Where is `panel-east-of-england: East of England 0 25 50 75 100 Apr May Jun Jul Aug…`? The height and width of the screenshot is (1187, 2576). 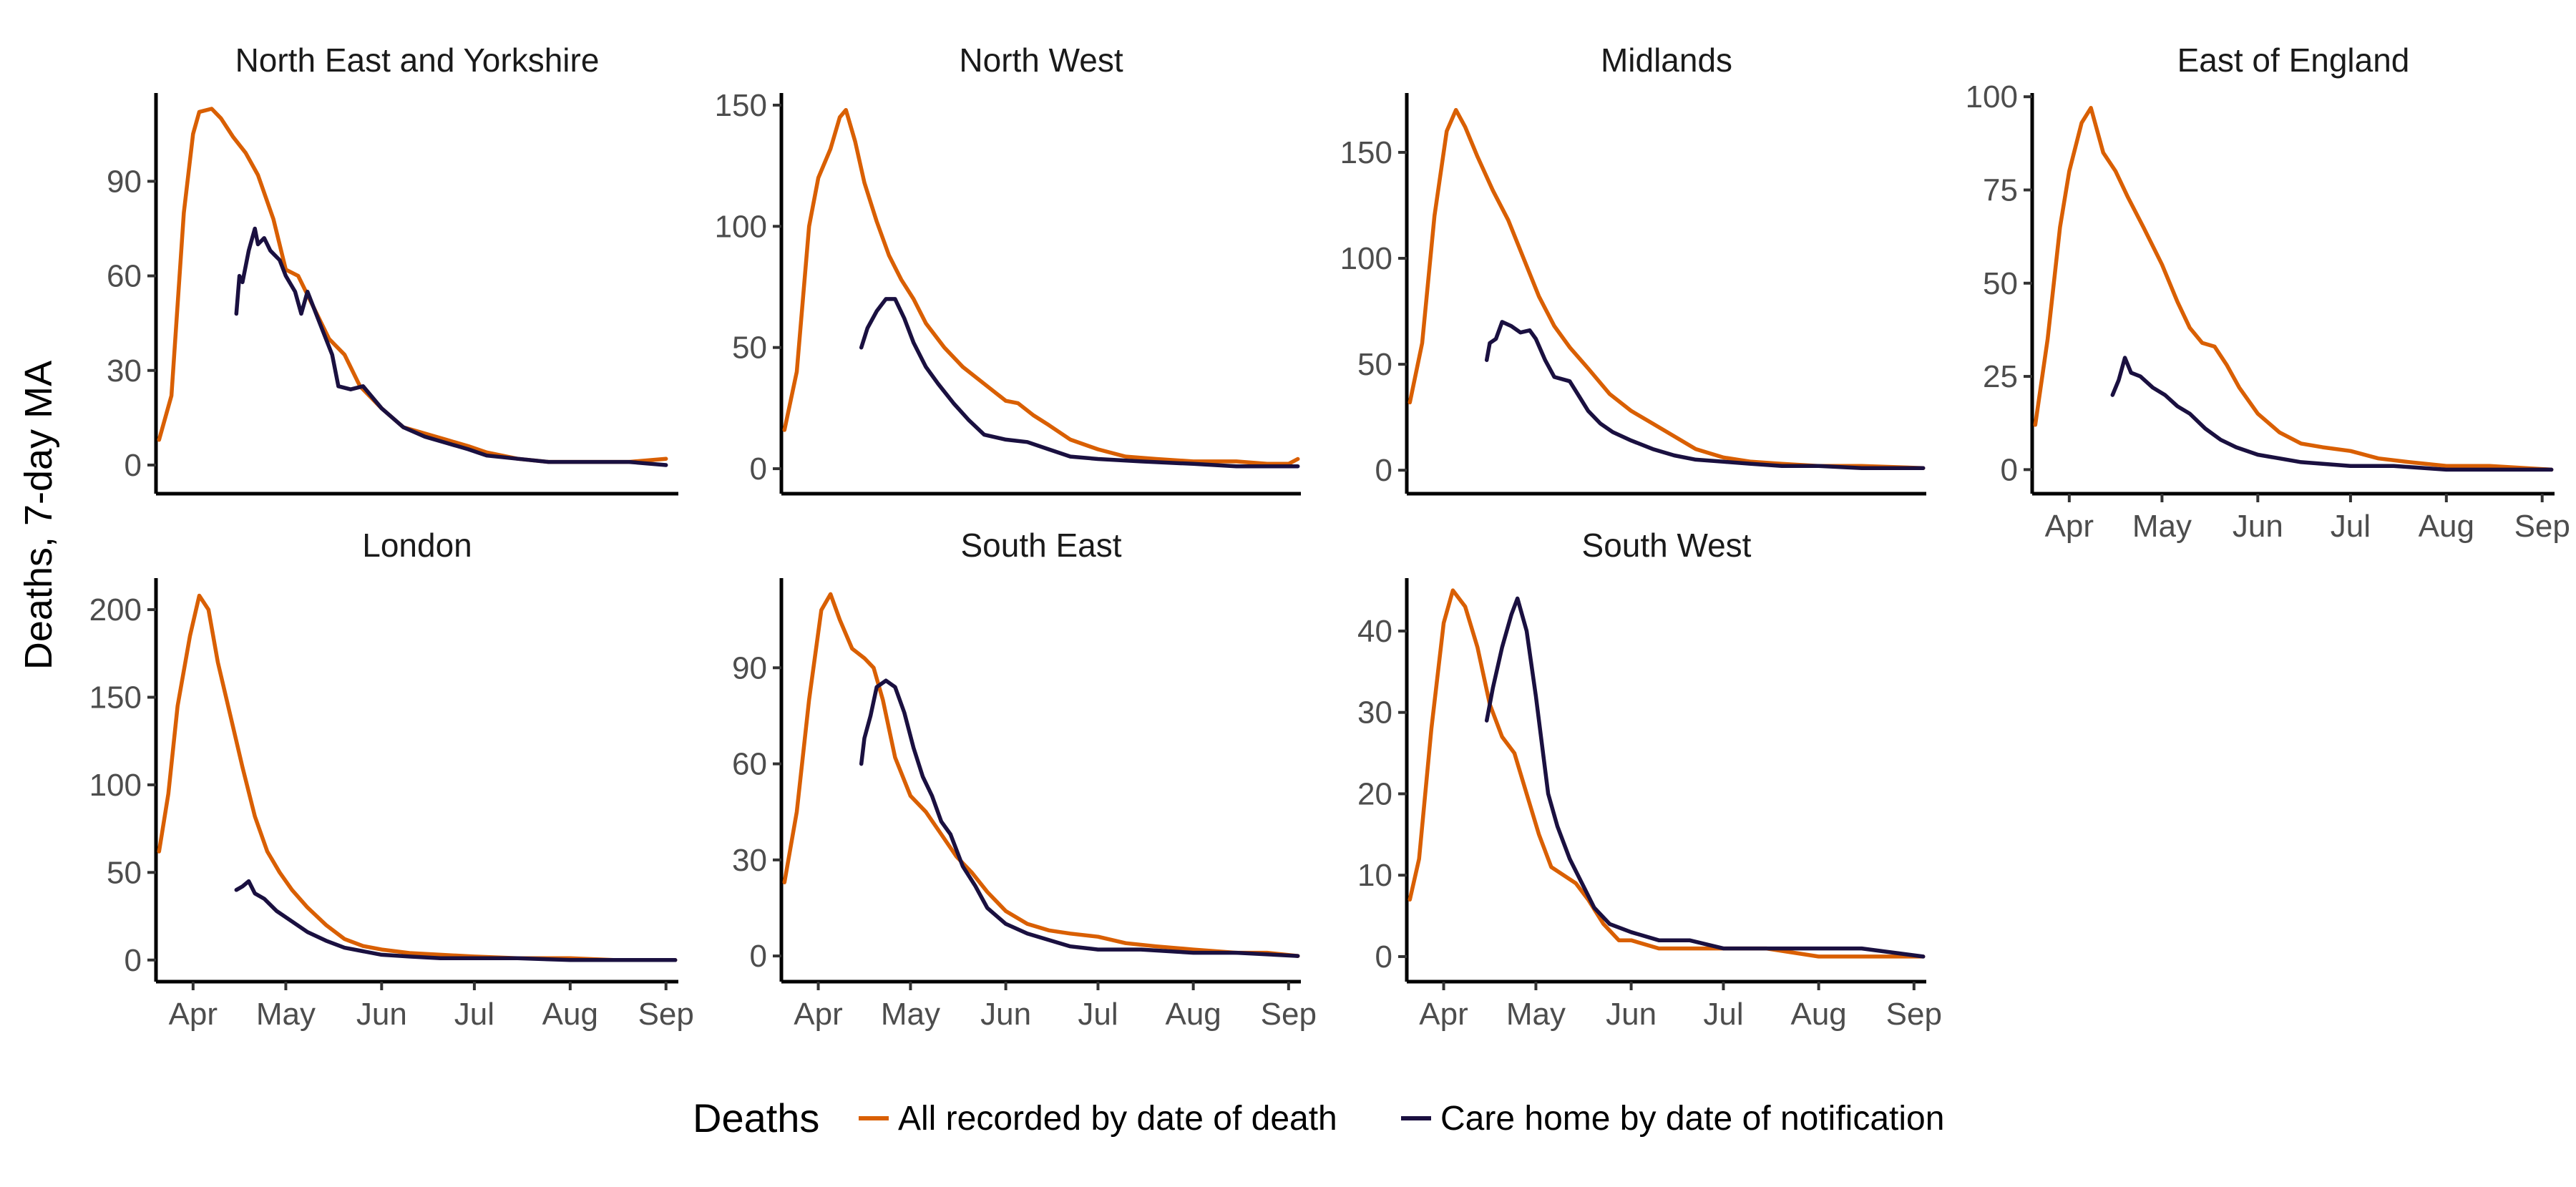
panel-east-of-england: East of England 0 25 50 75 100 Apr May Jun Jul Aug… is located at coordinates (2268, 292).